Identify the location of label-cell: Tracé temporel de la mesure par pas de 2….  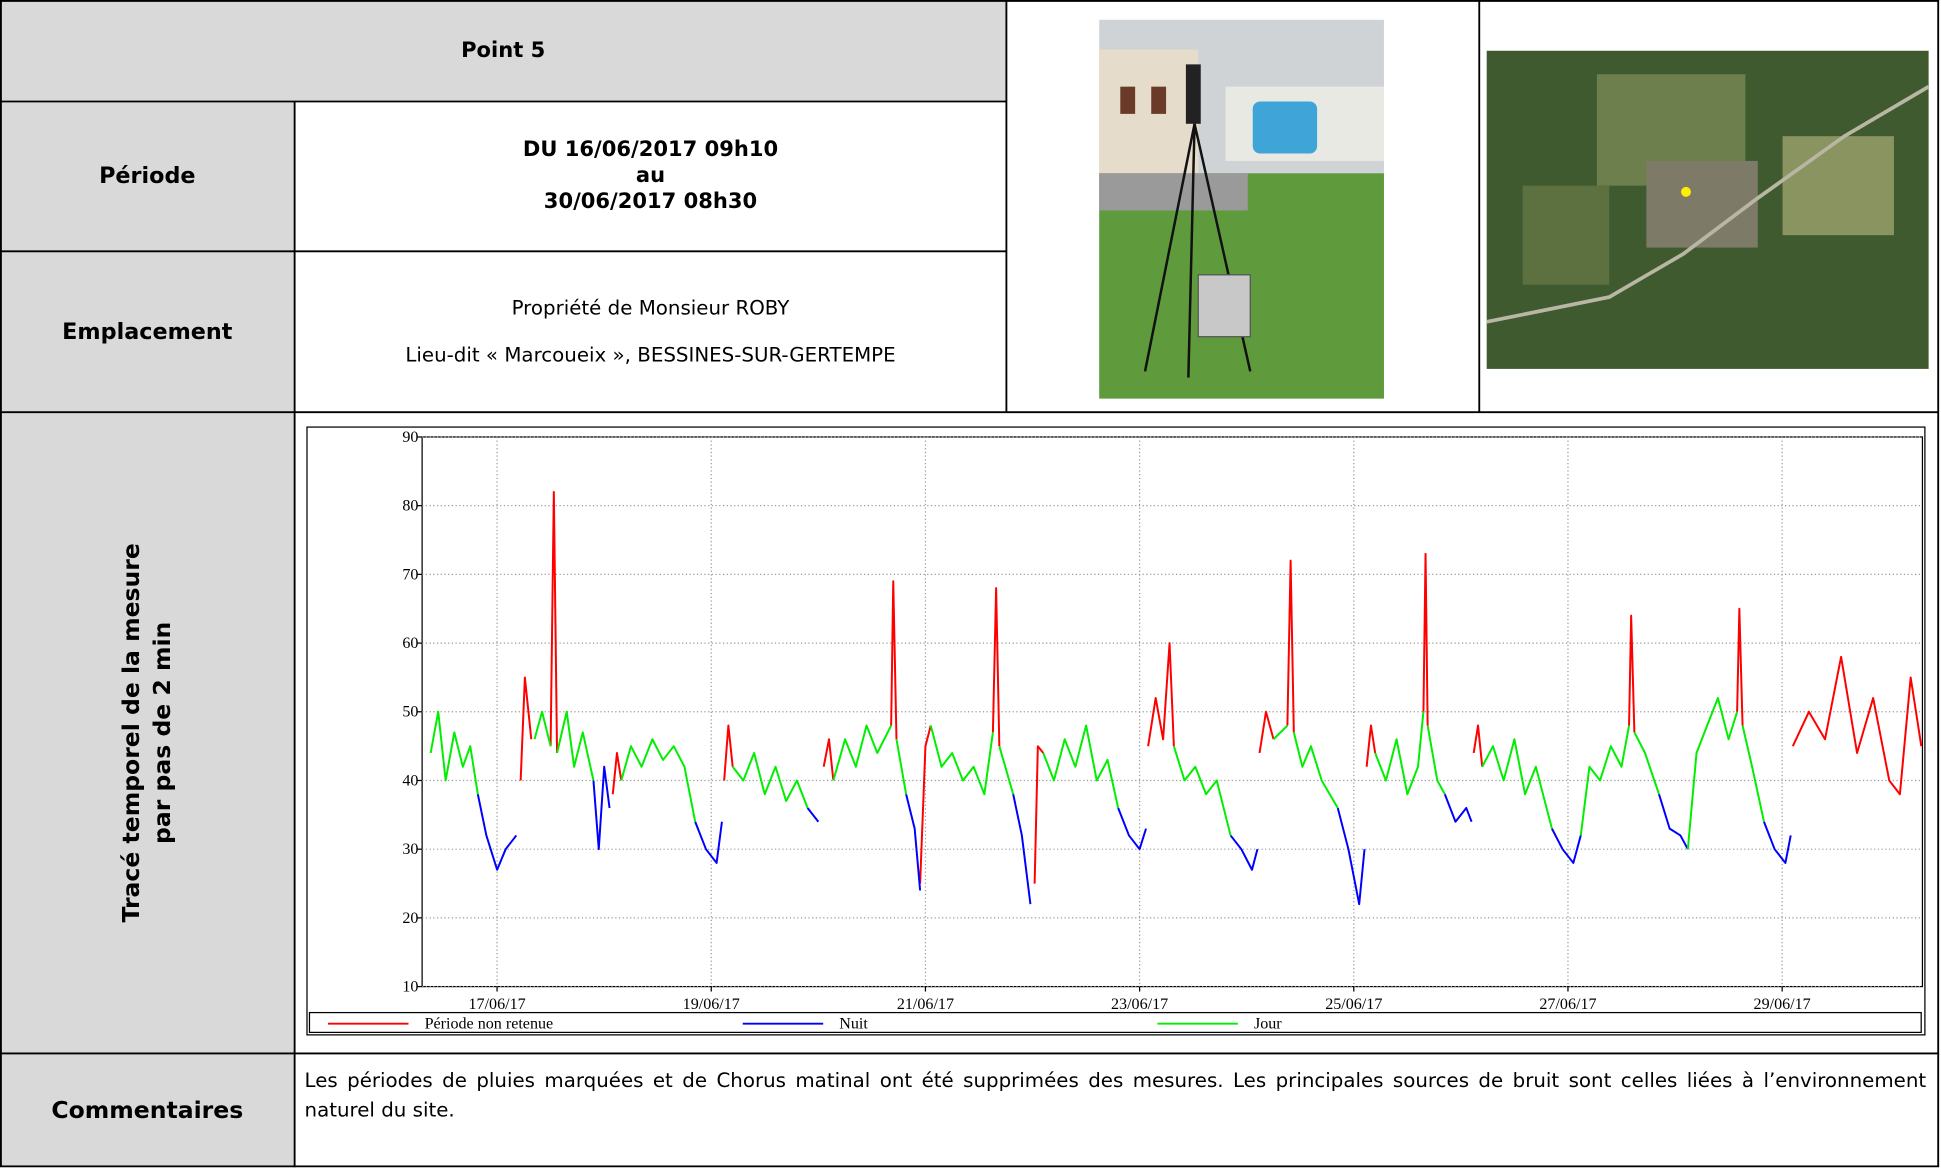
(147, 733).